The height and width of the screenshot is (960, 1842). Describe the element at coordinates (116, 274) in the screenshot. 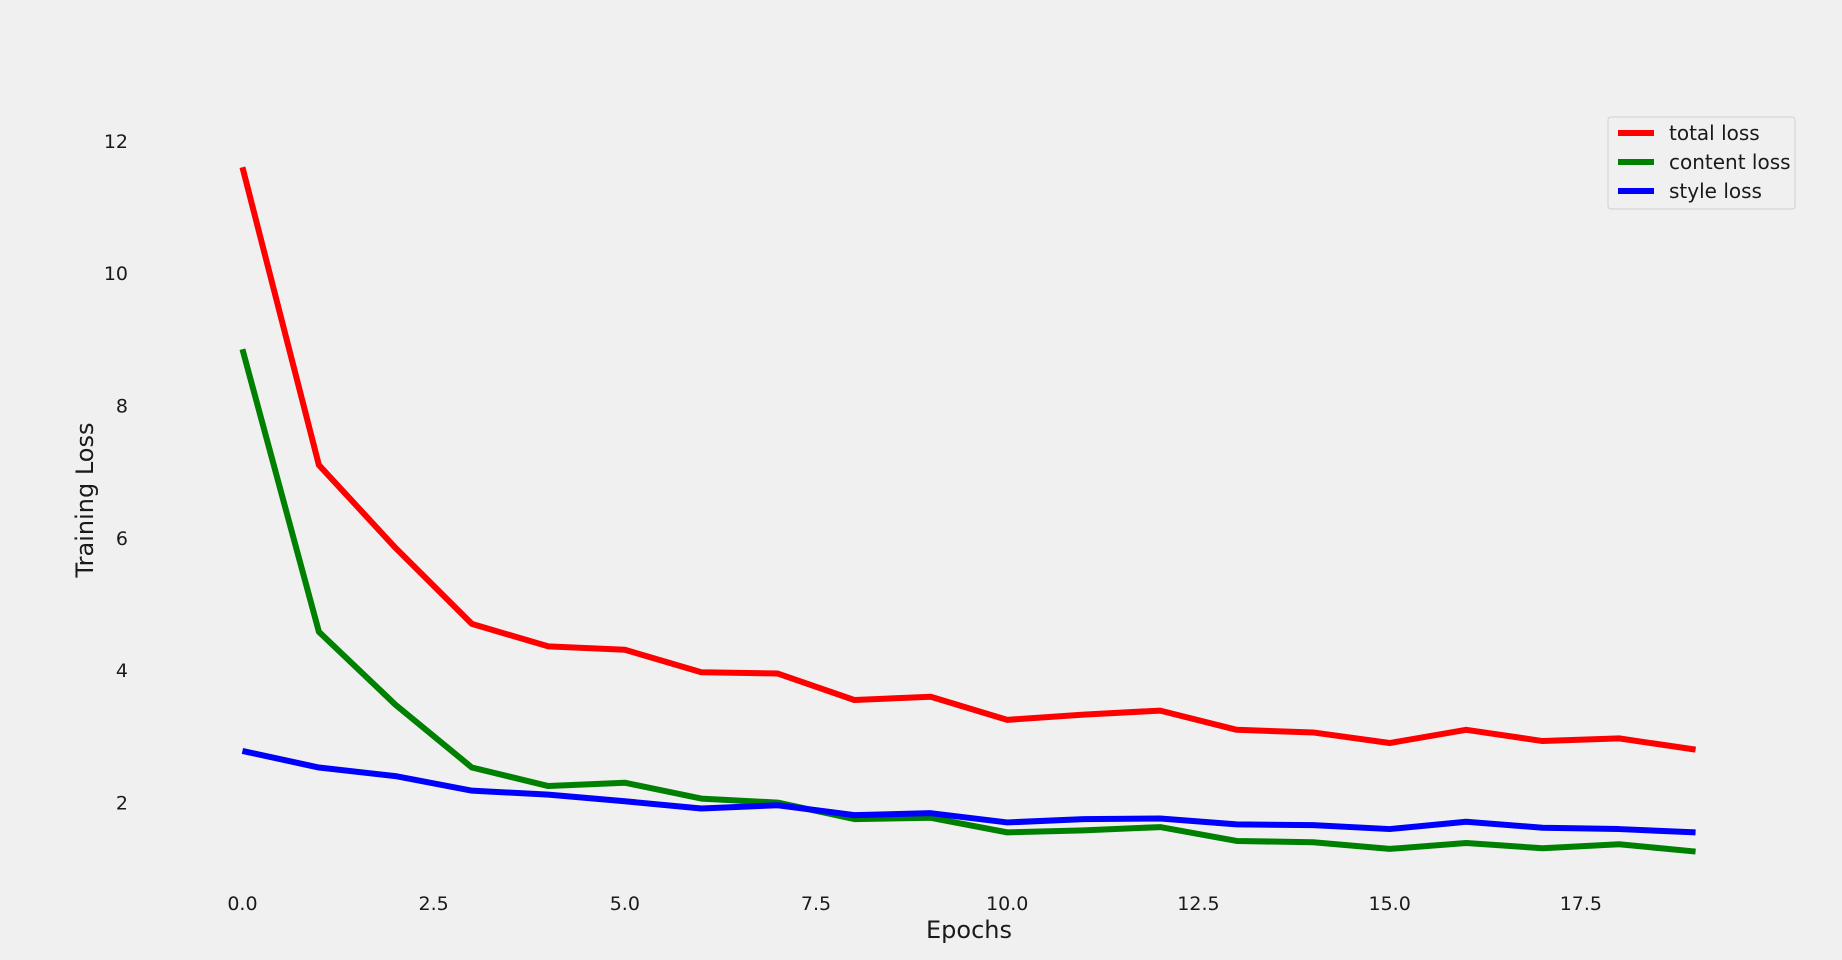

I see `y-tick-label: 10` at that location.